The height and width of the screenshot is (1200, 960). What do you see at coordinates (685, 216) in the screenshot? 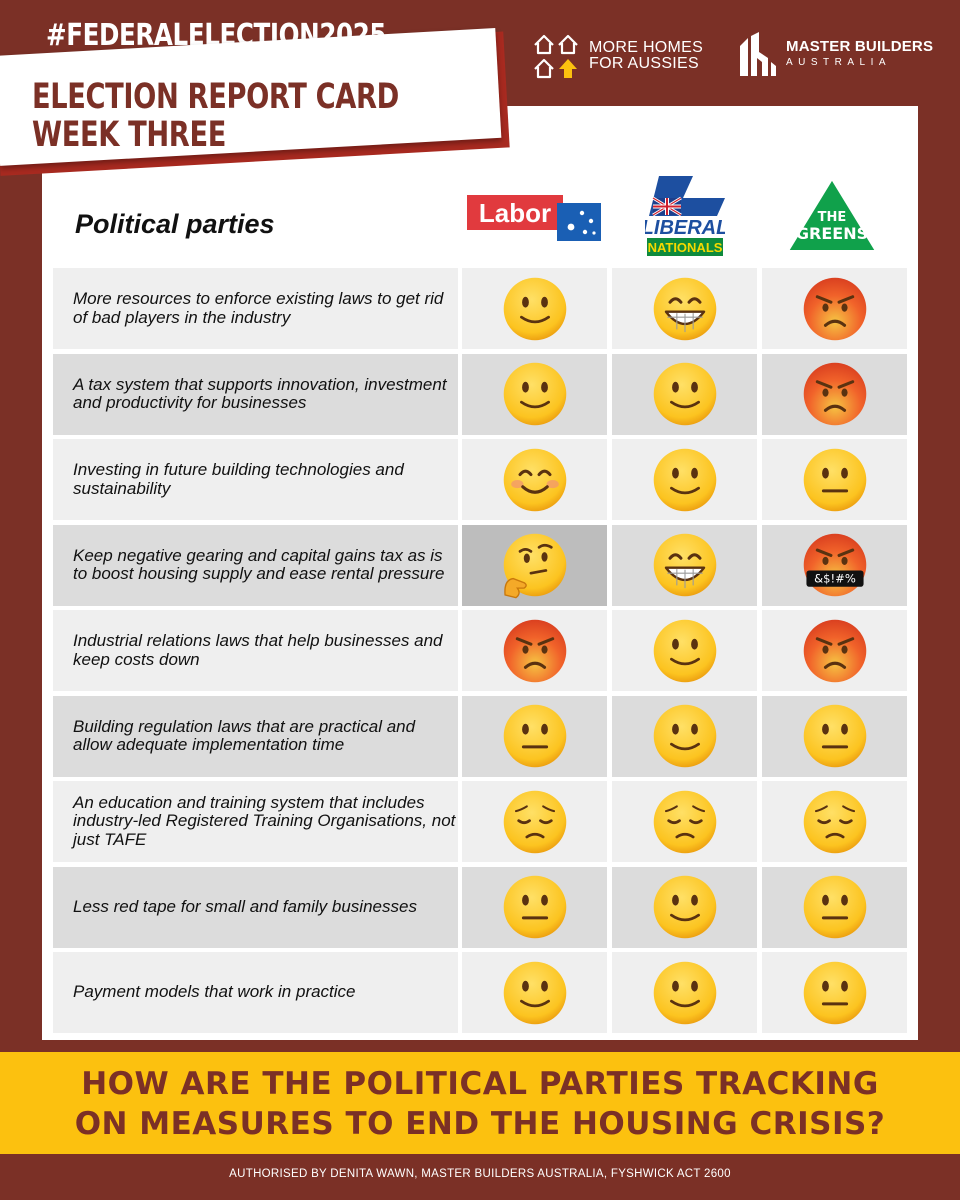
I see `liberal-nationals-logo: LIBERAL NATIONALS` at bounding box center [685, 216].